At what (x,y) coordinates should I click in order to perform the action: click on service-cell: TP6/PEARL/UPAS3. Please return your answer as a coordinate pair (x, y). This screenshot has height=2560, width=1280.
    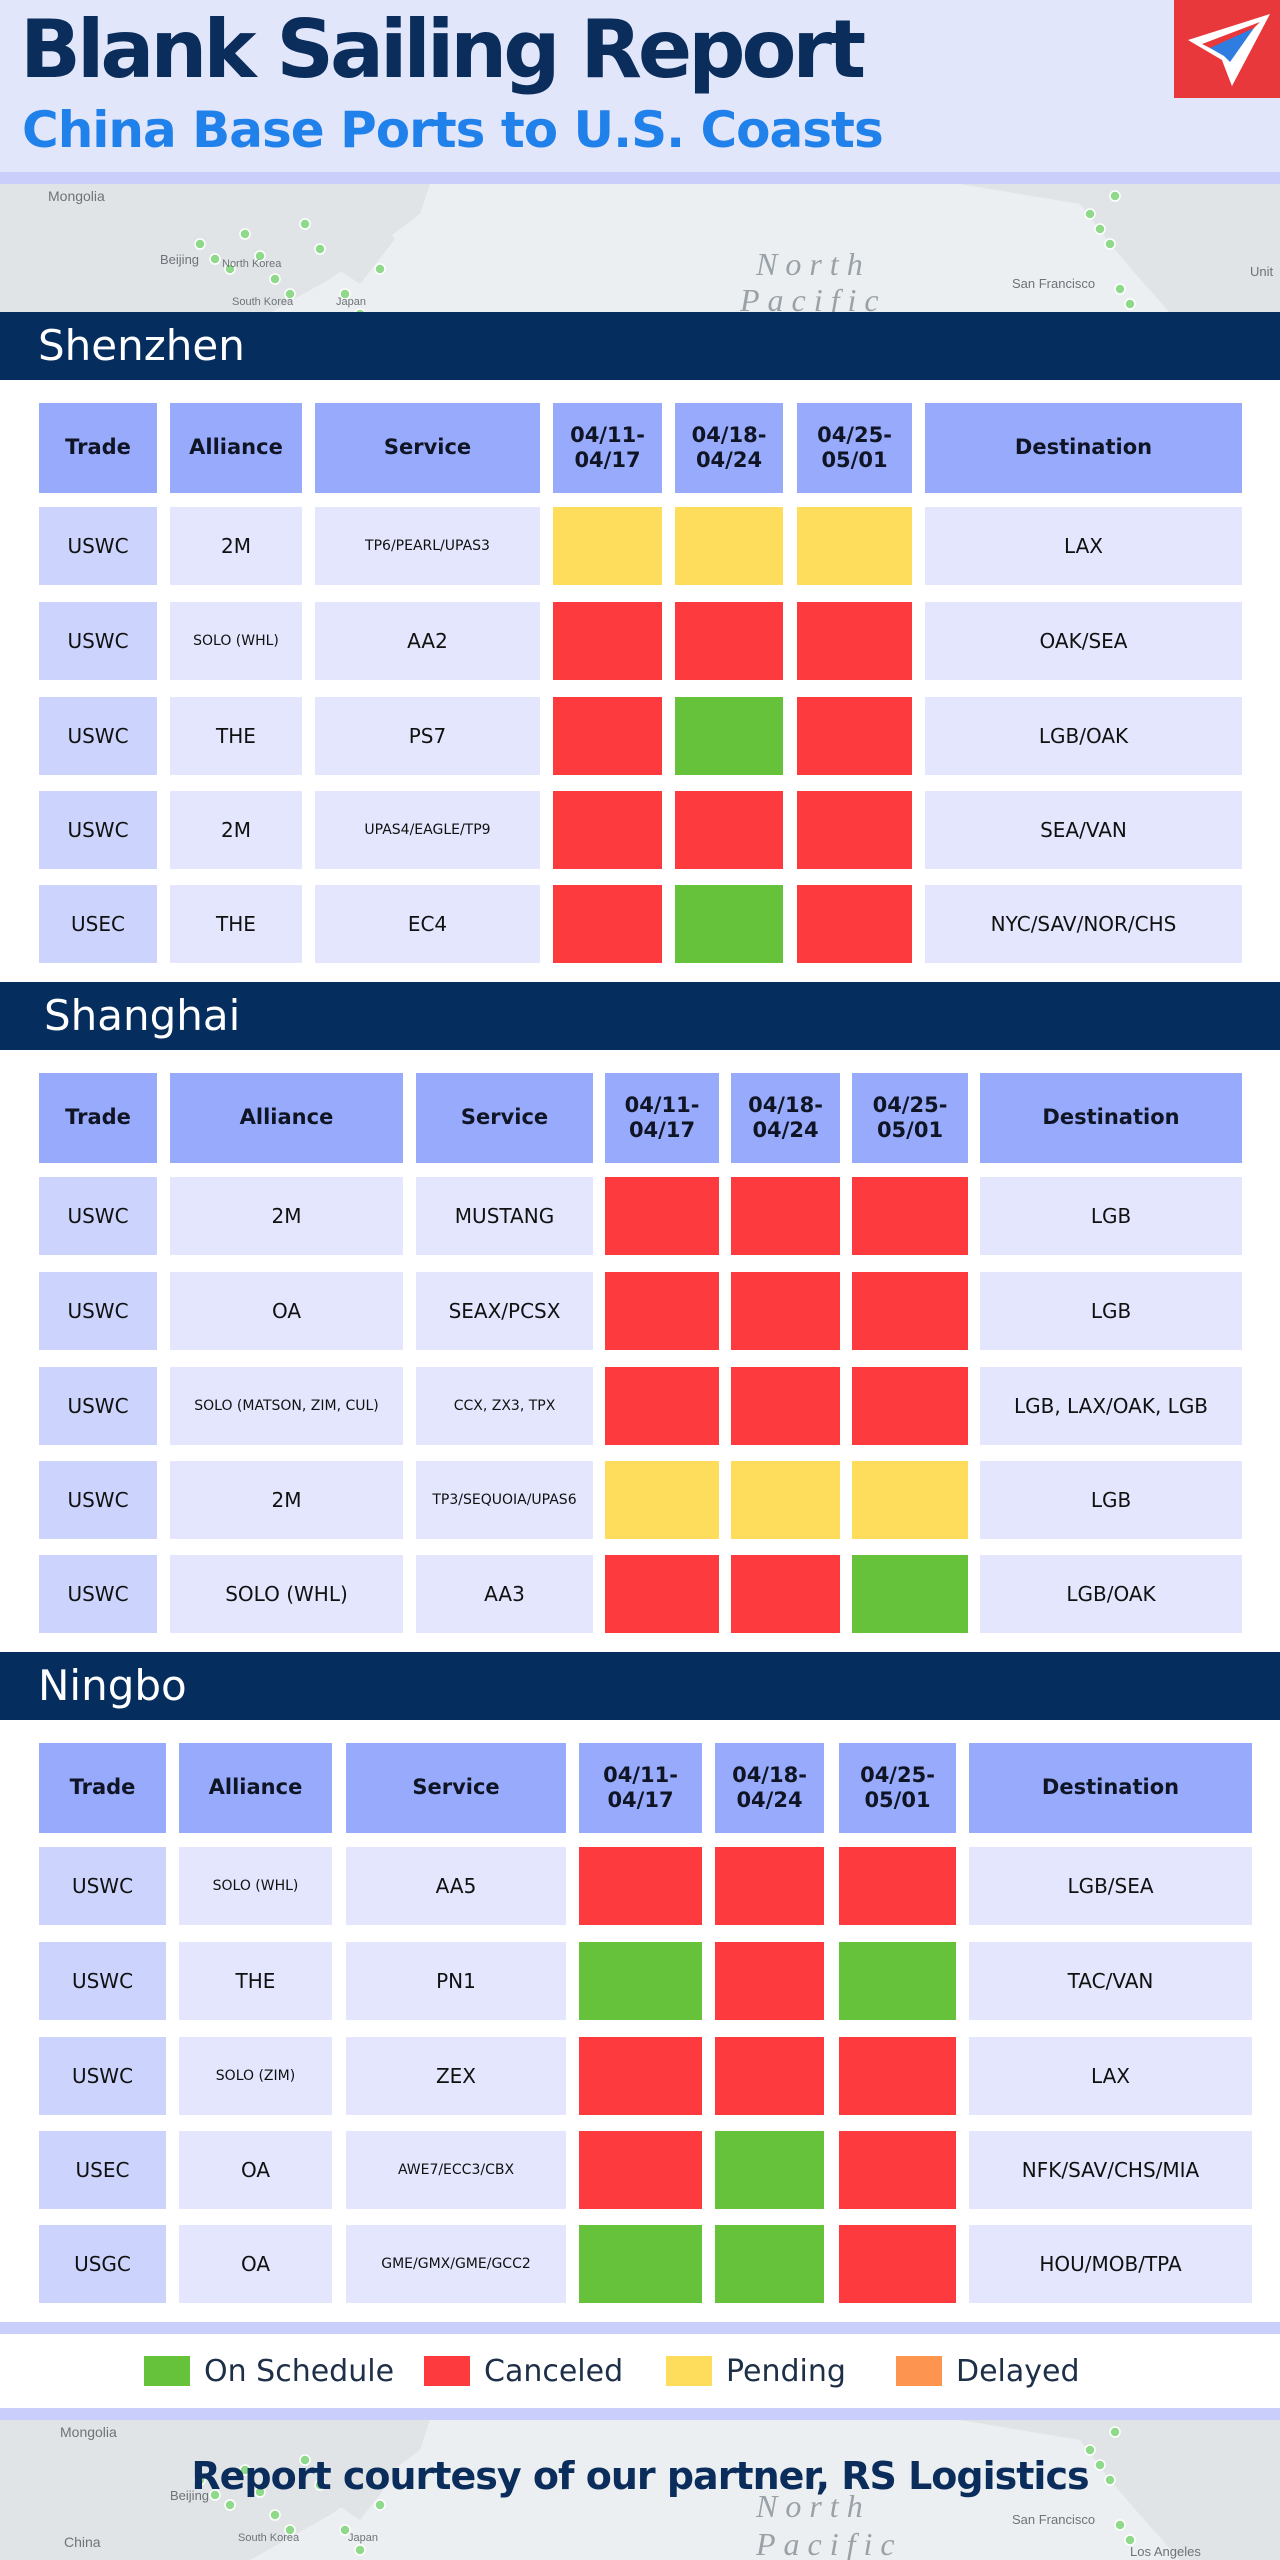
    Looking at the image, I should click on (427, 546).